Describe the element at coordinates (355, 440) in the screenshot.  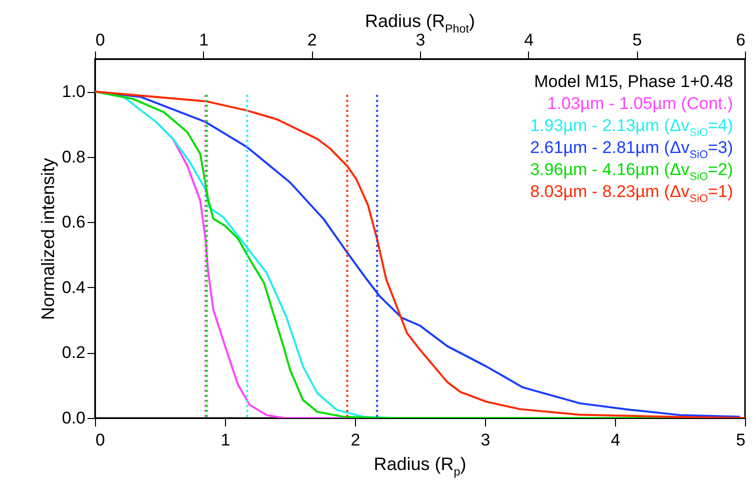
I see `x-tick-label: 2` at that location.